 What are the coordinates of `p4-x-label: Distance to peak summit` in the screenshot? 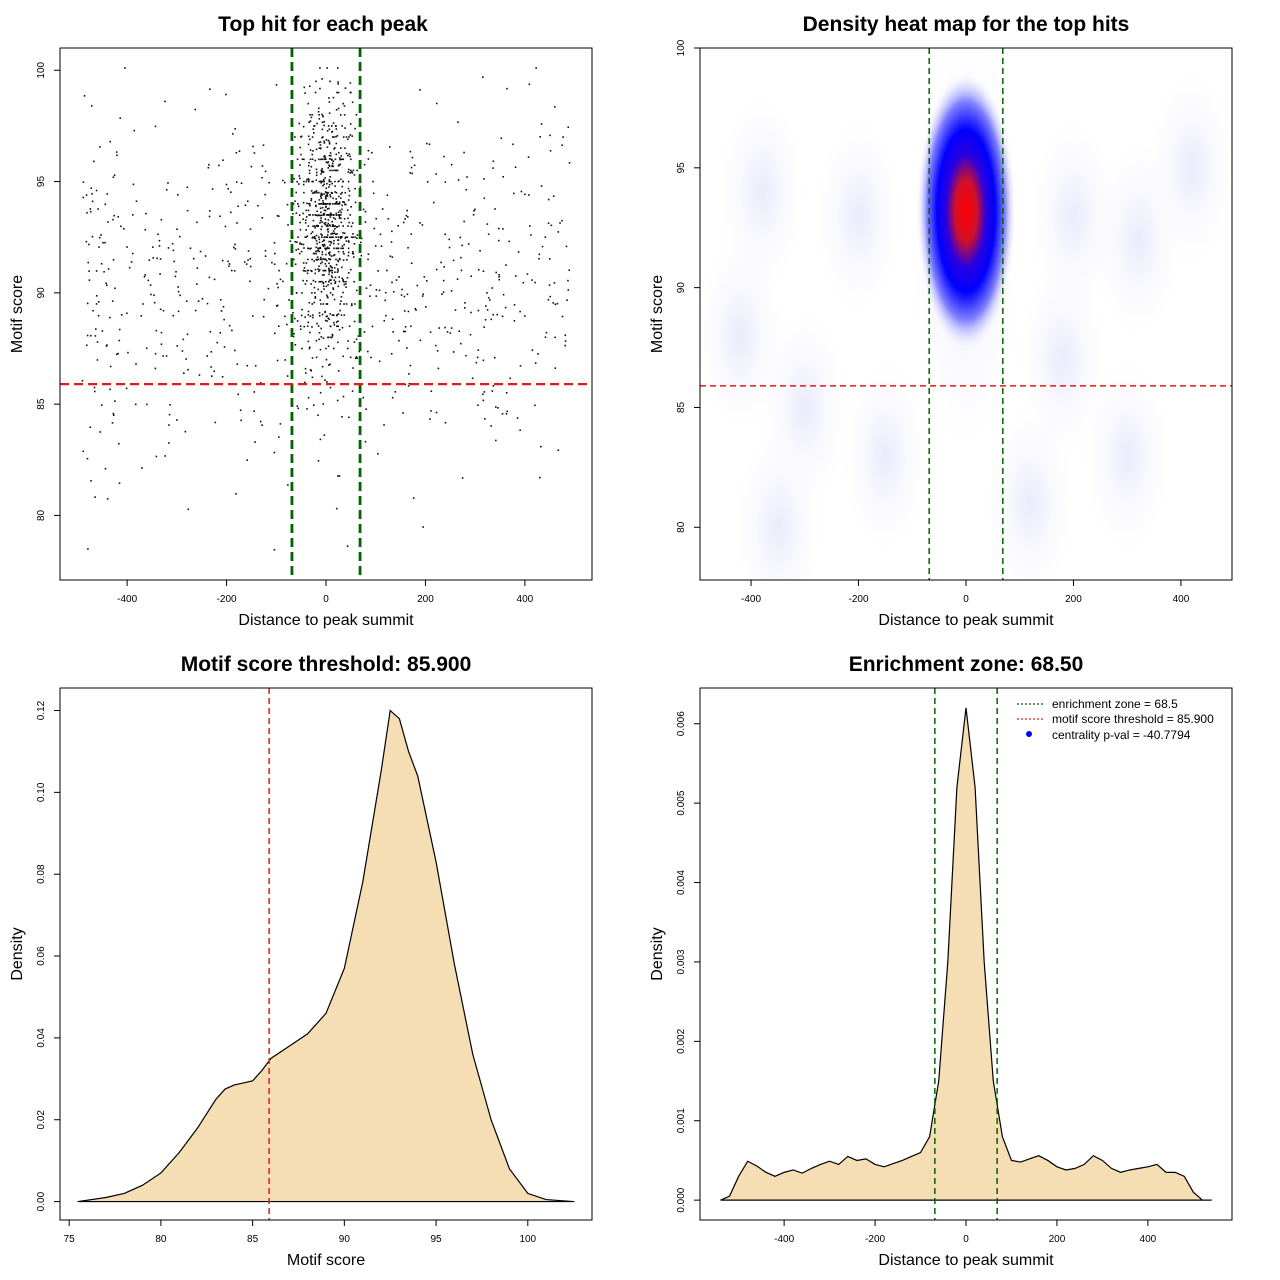 It's located at (966, 1260).